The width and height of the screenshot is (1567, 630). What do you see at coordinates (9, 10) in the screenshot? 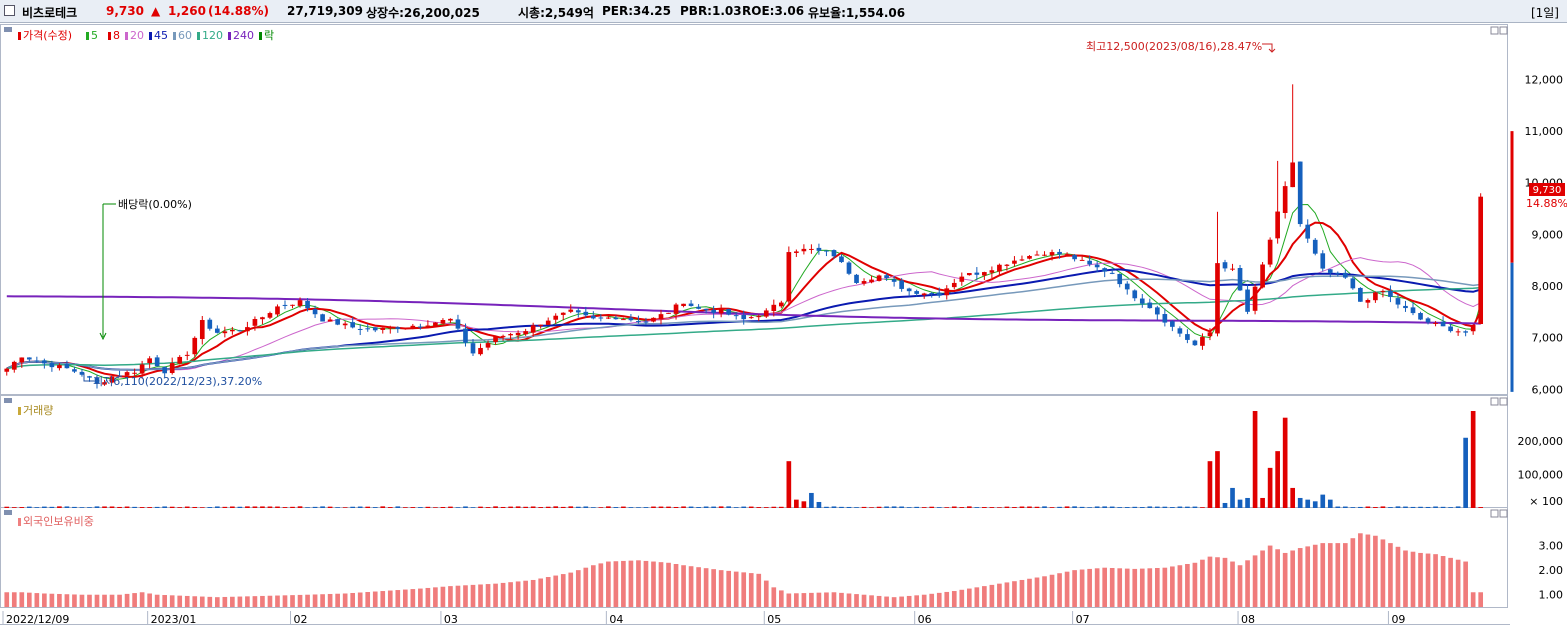
I see `select-checkbox` at bounding box center [9, 10].